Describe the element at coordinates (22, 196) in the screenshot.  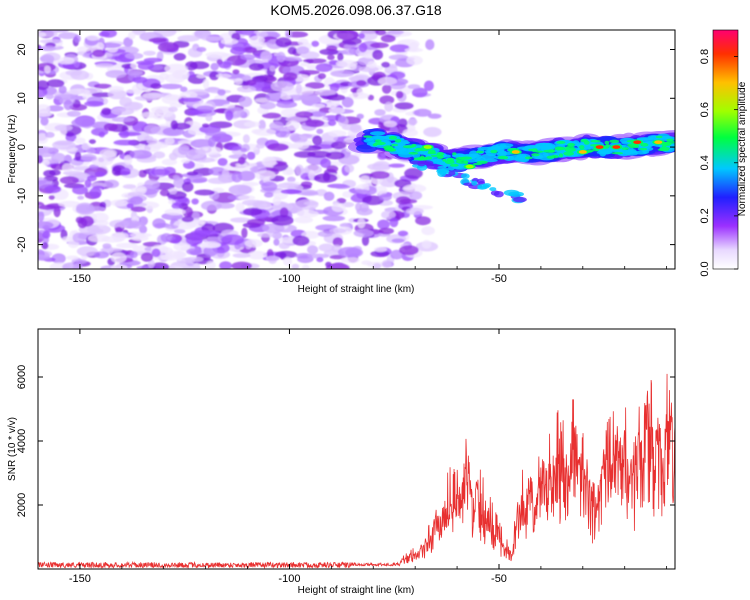
I see `spectrogram-ytick-label: -10` at that location.